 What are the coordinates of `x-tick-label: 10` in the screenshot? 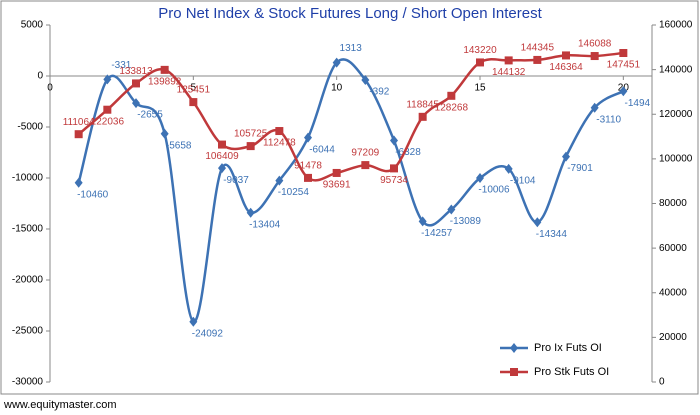 It's located at (337, 88).